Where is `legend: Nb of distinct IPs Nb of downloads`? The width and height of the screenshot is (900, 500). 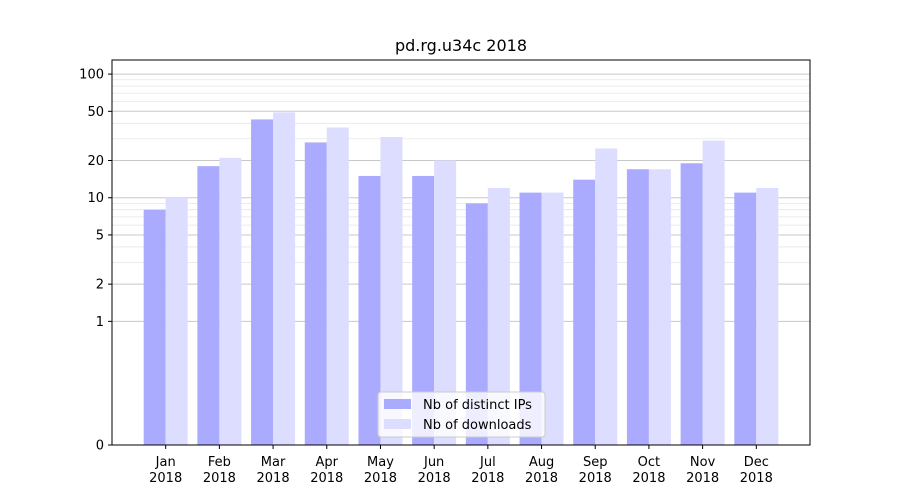 legend: Nb of distinct IPs Nb of downloads is located at coordinates (461, 414).